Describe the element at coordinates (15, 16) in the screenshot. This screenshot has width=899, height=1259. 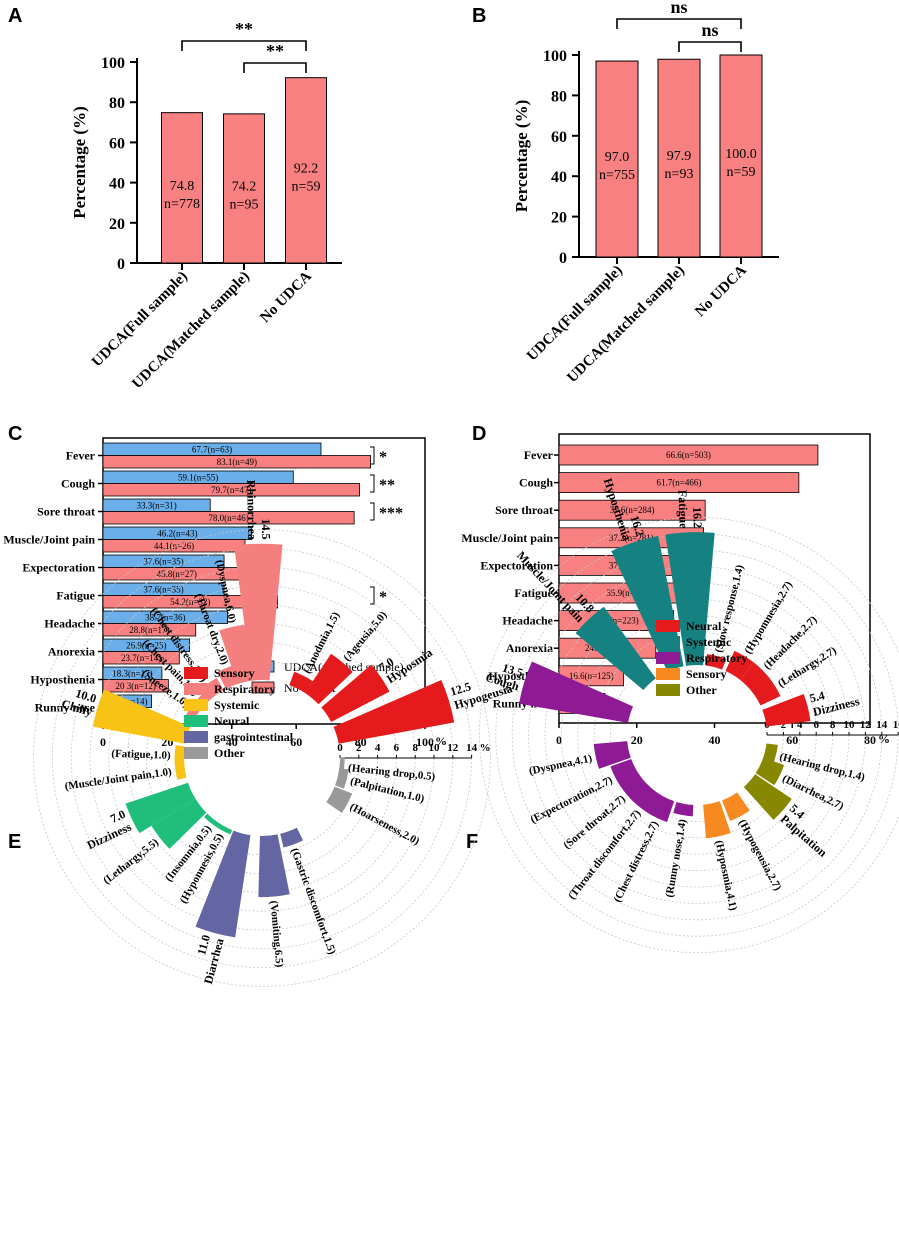
I see `panel-label-a: A` at that location.